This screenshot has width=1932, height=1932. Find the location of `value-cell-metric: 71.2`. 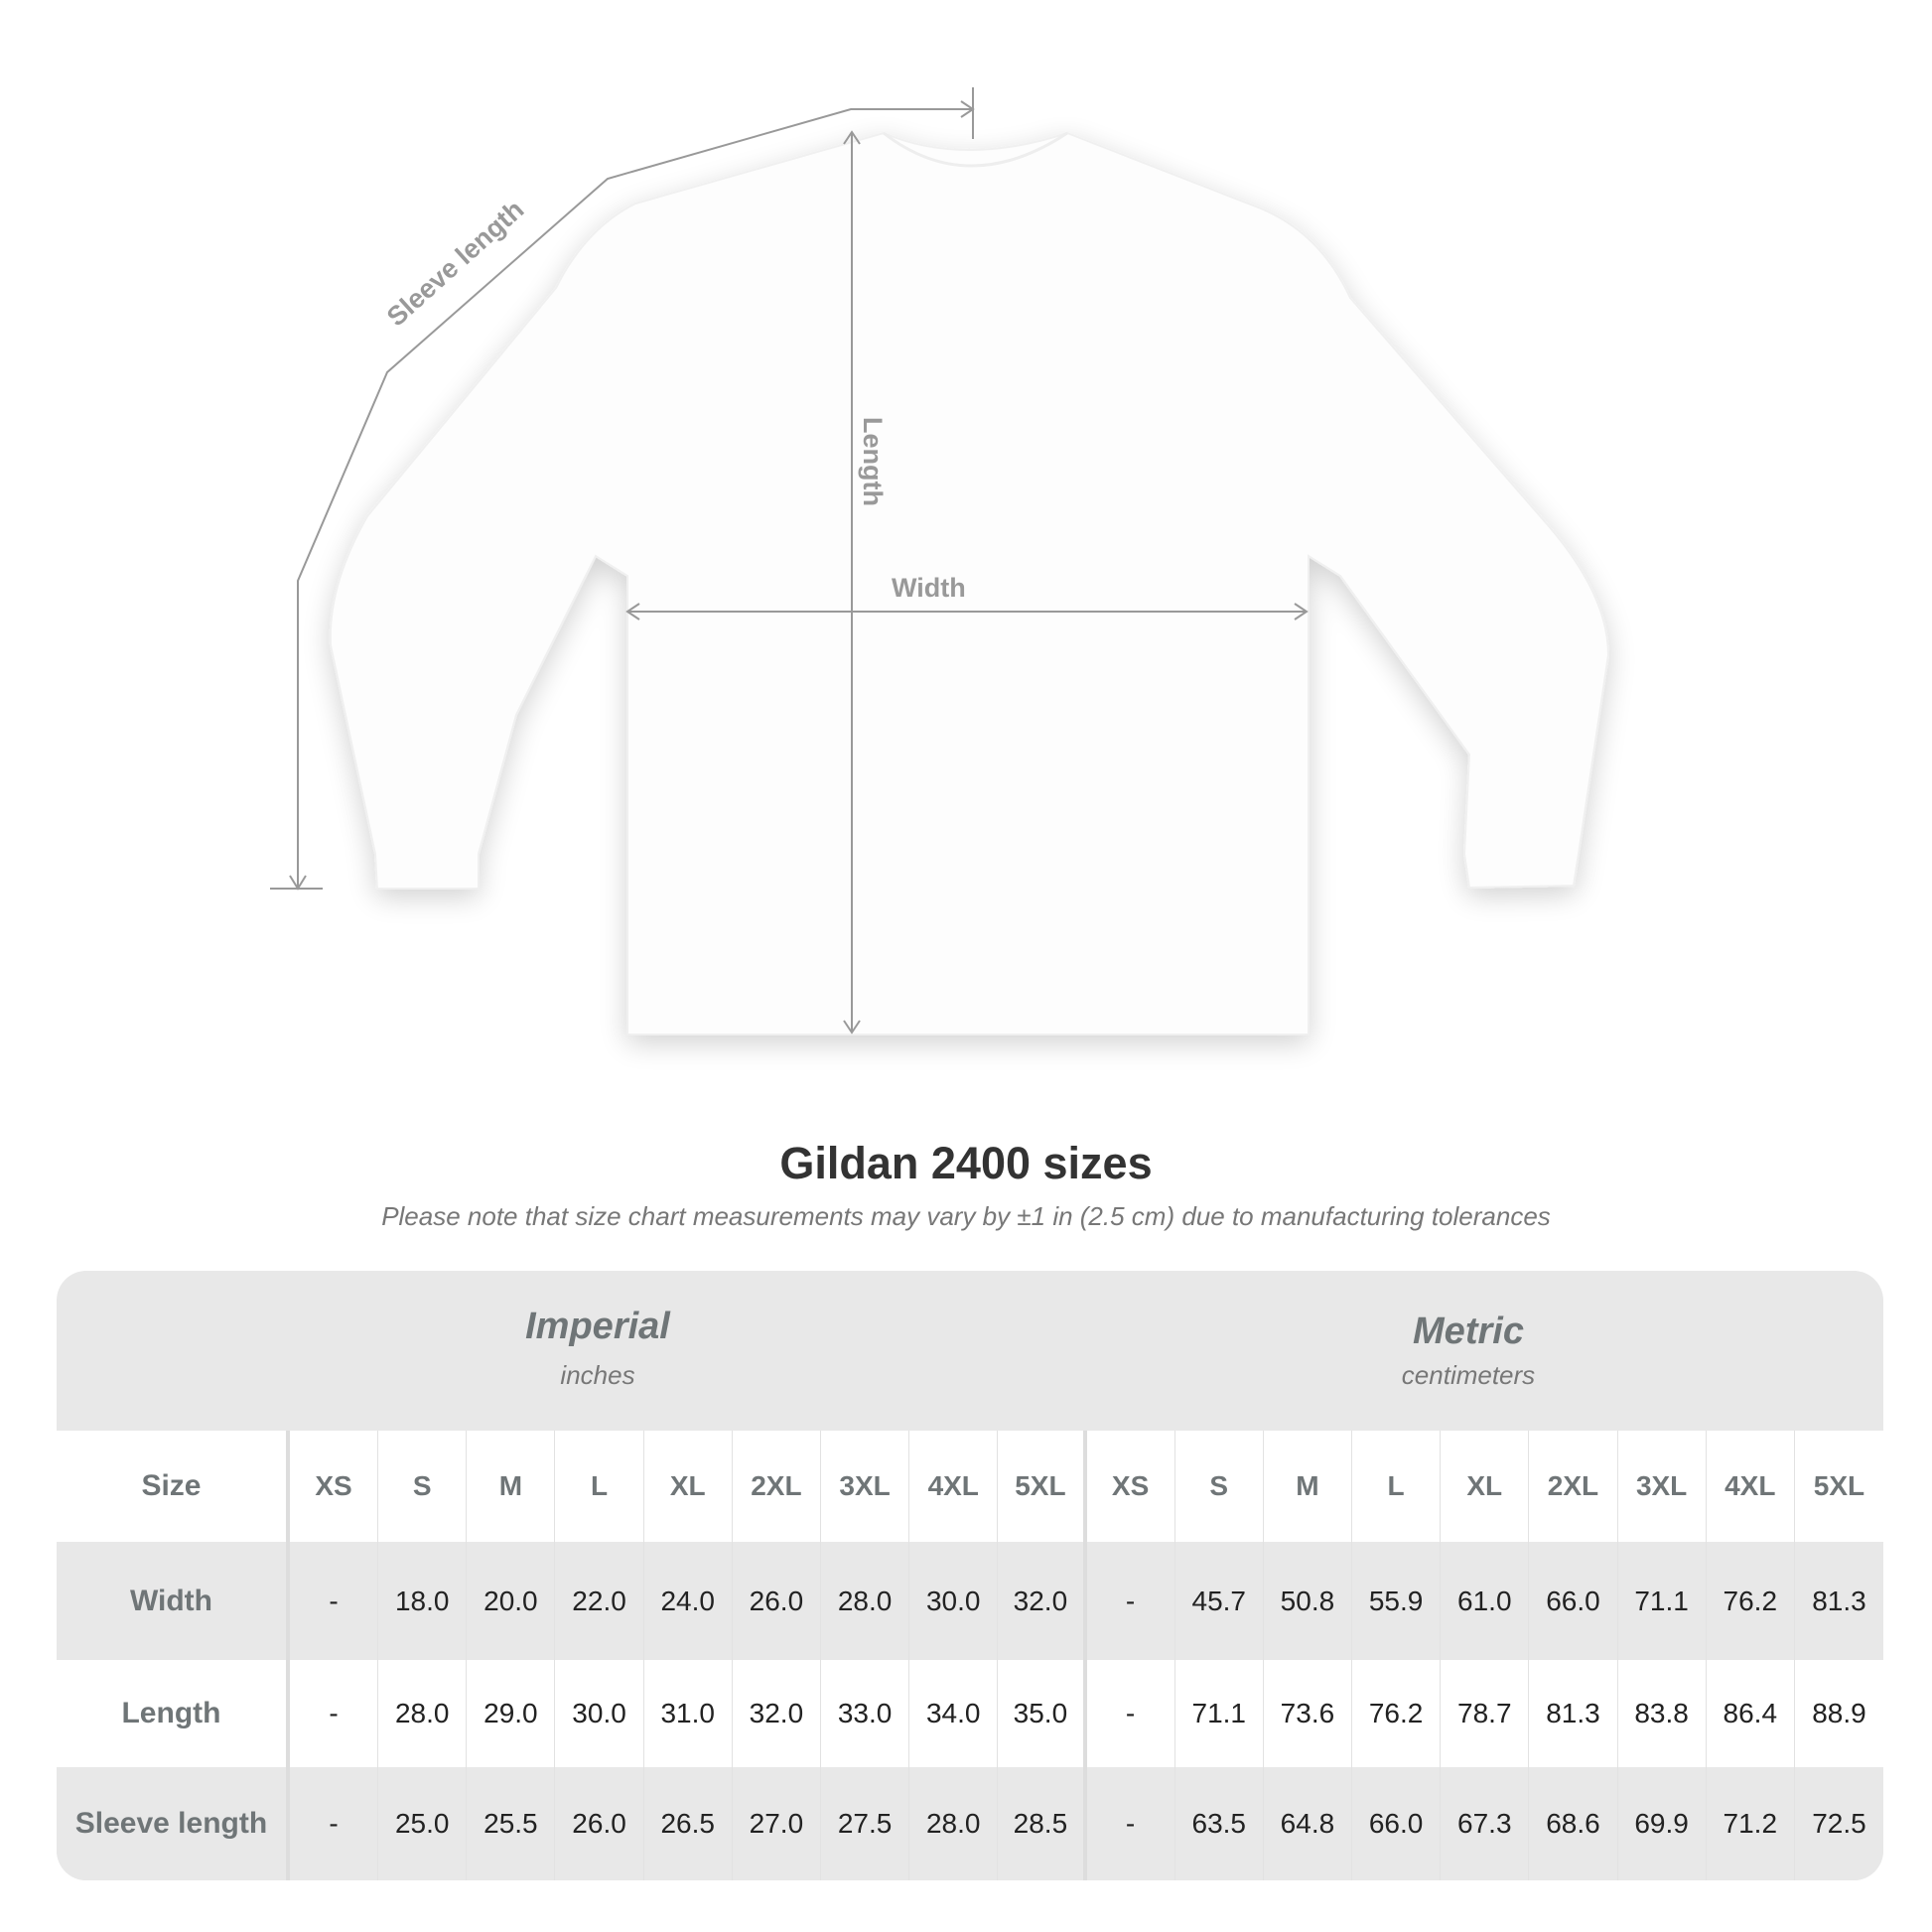

value-cell-metric: 71.2 is located at coordinates (1751, 1823).